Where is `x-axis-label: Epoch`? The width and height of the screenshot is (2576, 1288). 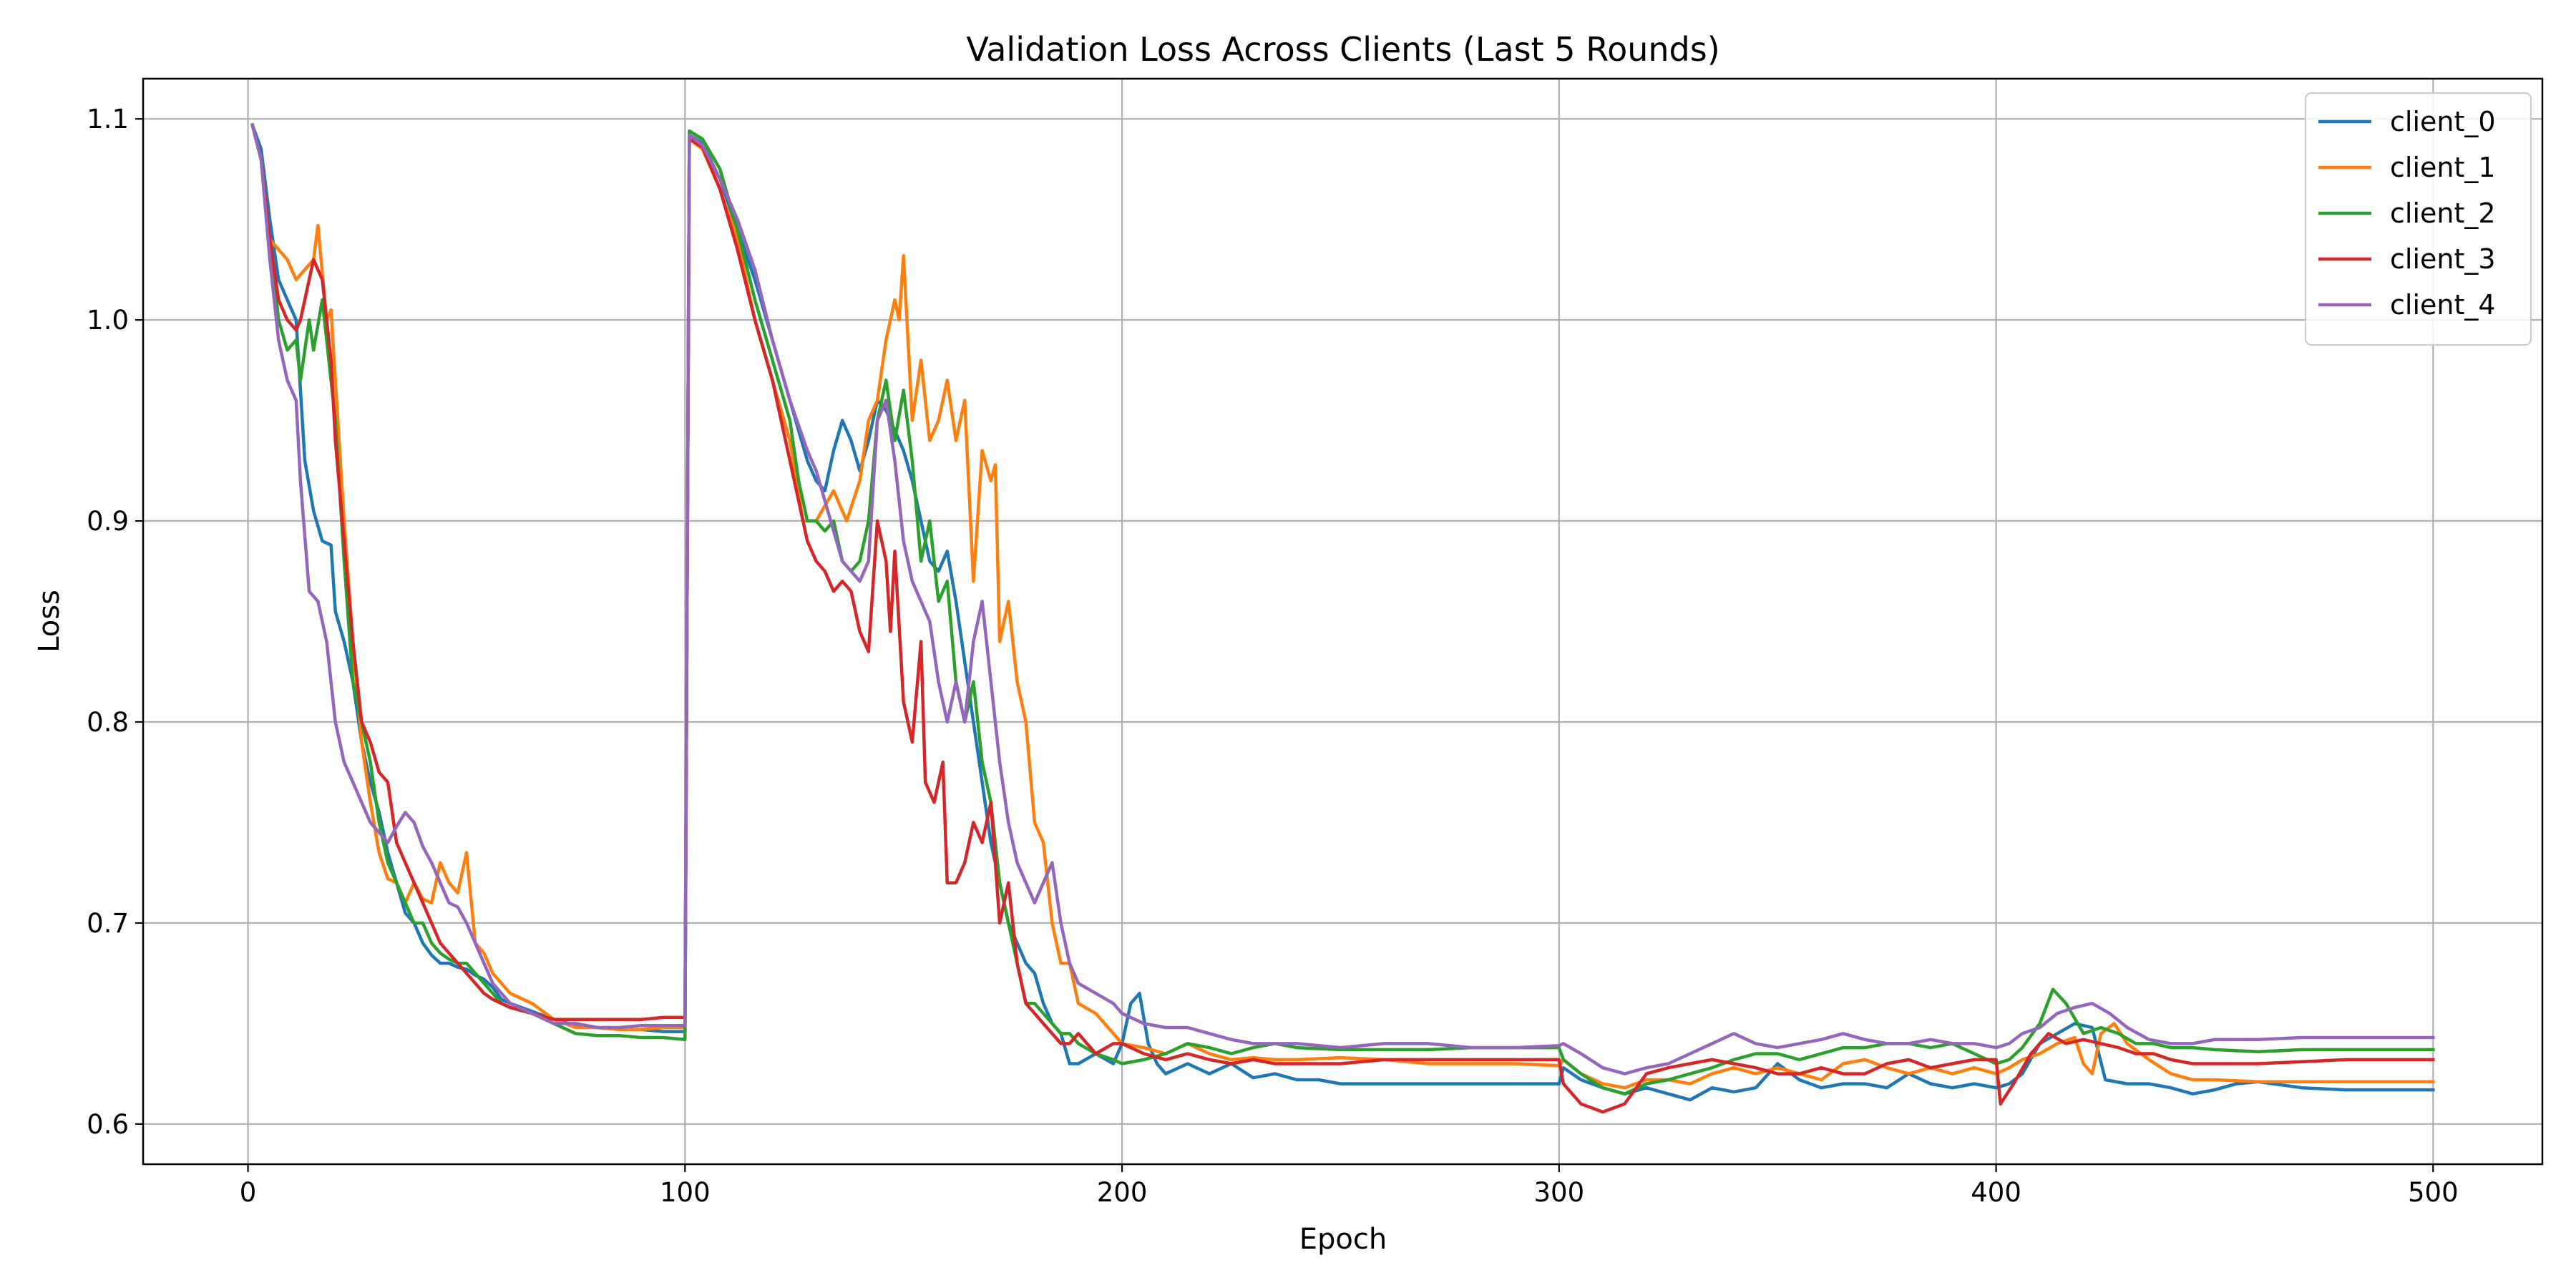 x-axis-label: Epoch is located at coordinates (1343, 1239).